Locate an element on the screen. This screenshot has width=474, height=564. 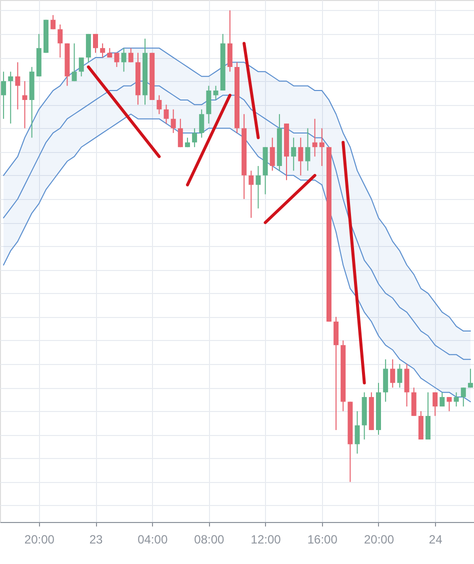
x-tick-label: 24 is located at coordinates (435, 539).